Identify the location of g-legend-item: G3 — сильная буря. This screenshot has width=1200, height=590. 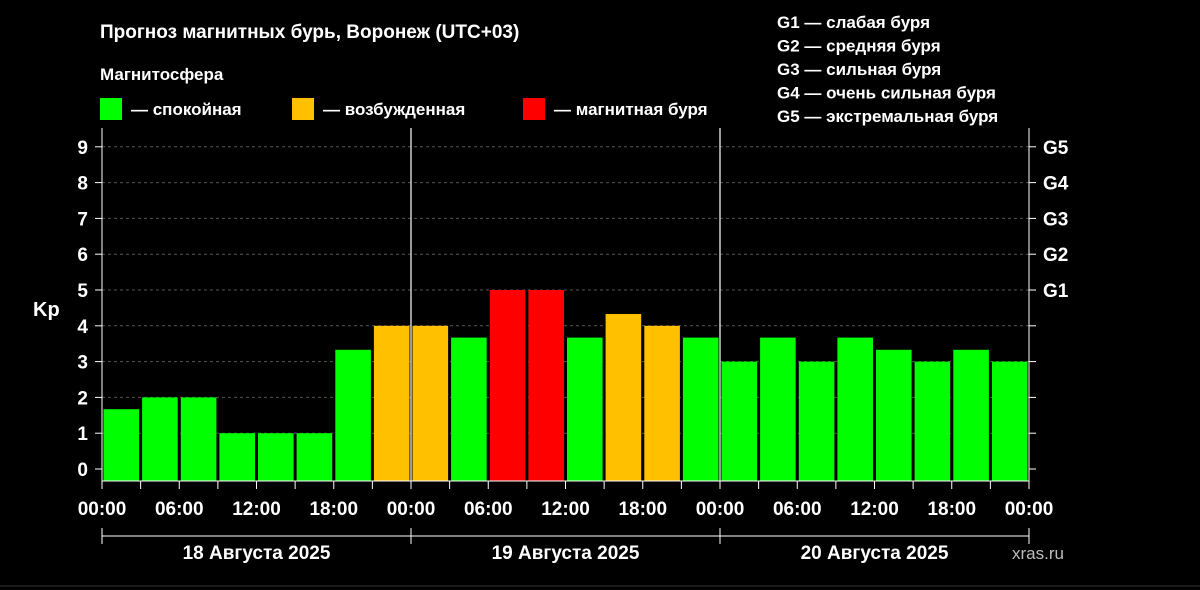
(859, 69).